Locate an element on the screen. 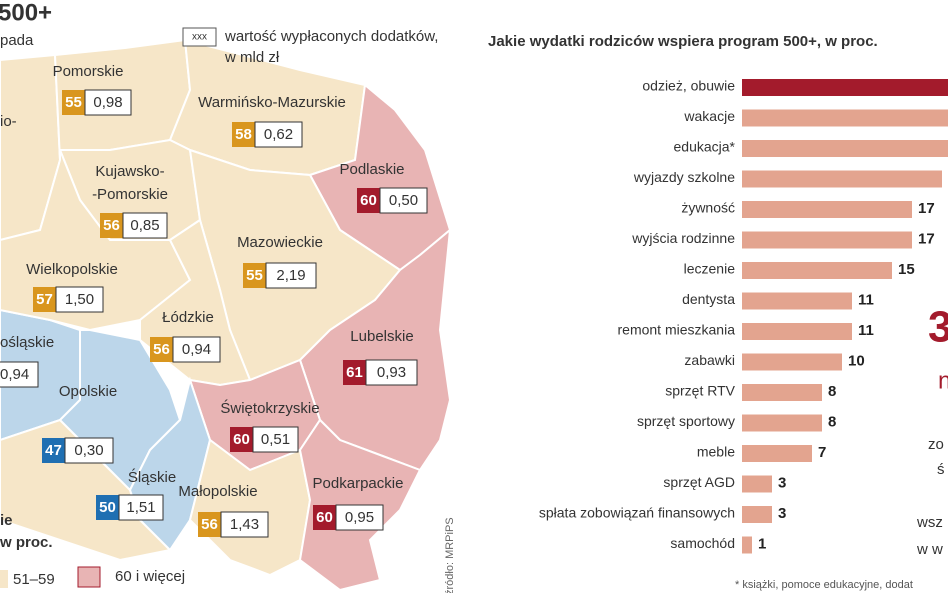 The image size is (948, 598). region-label: Podkarpackie is located at coordinates (358, 483).